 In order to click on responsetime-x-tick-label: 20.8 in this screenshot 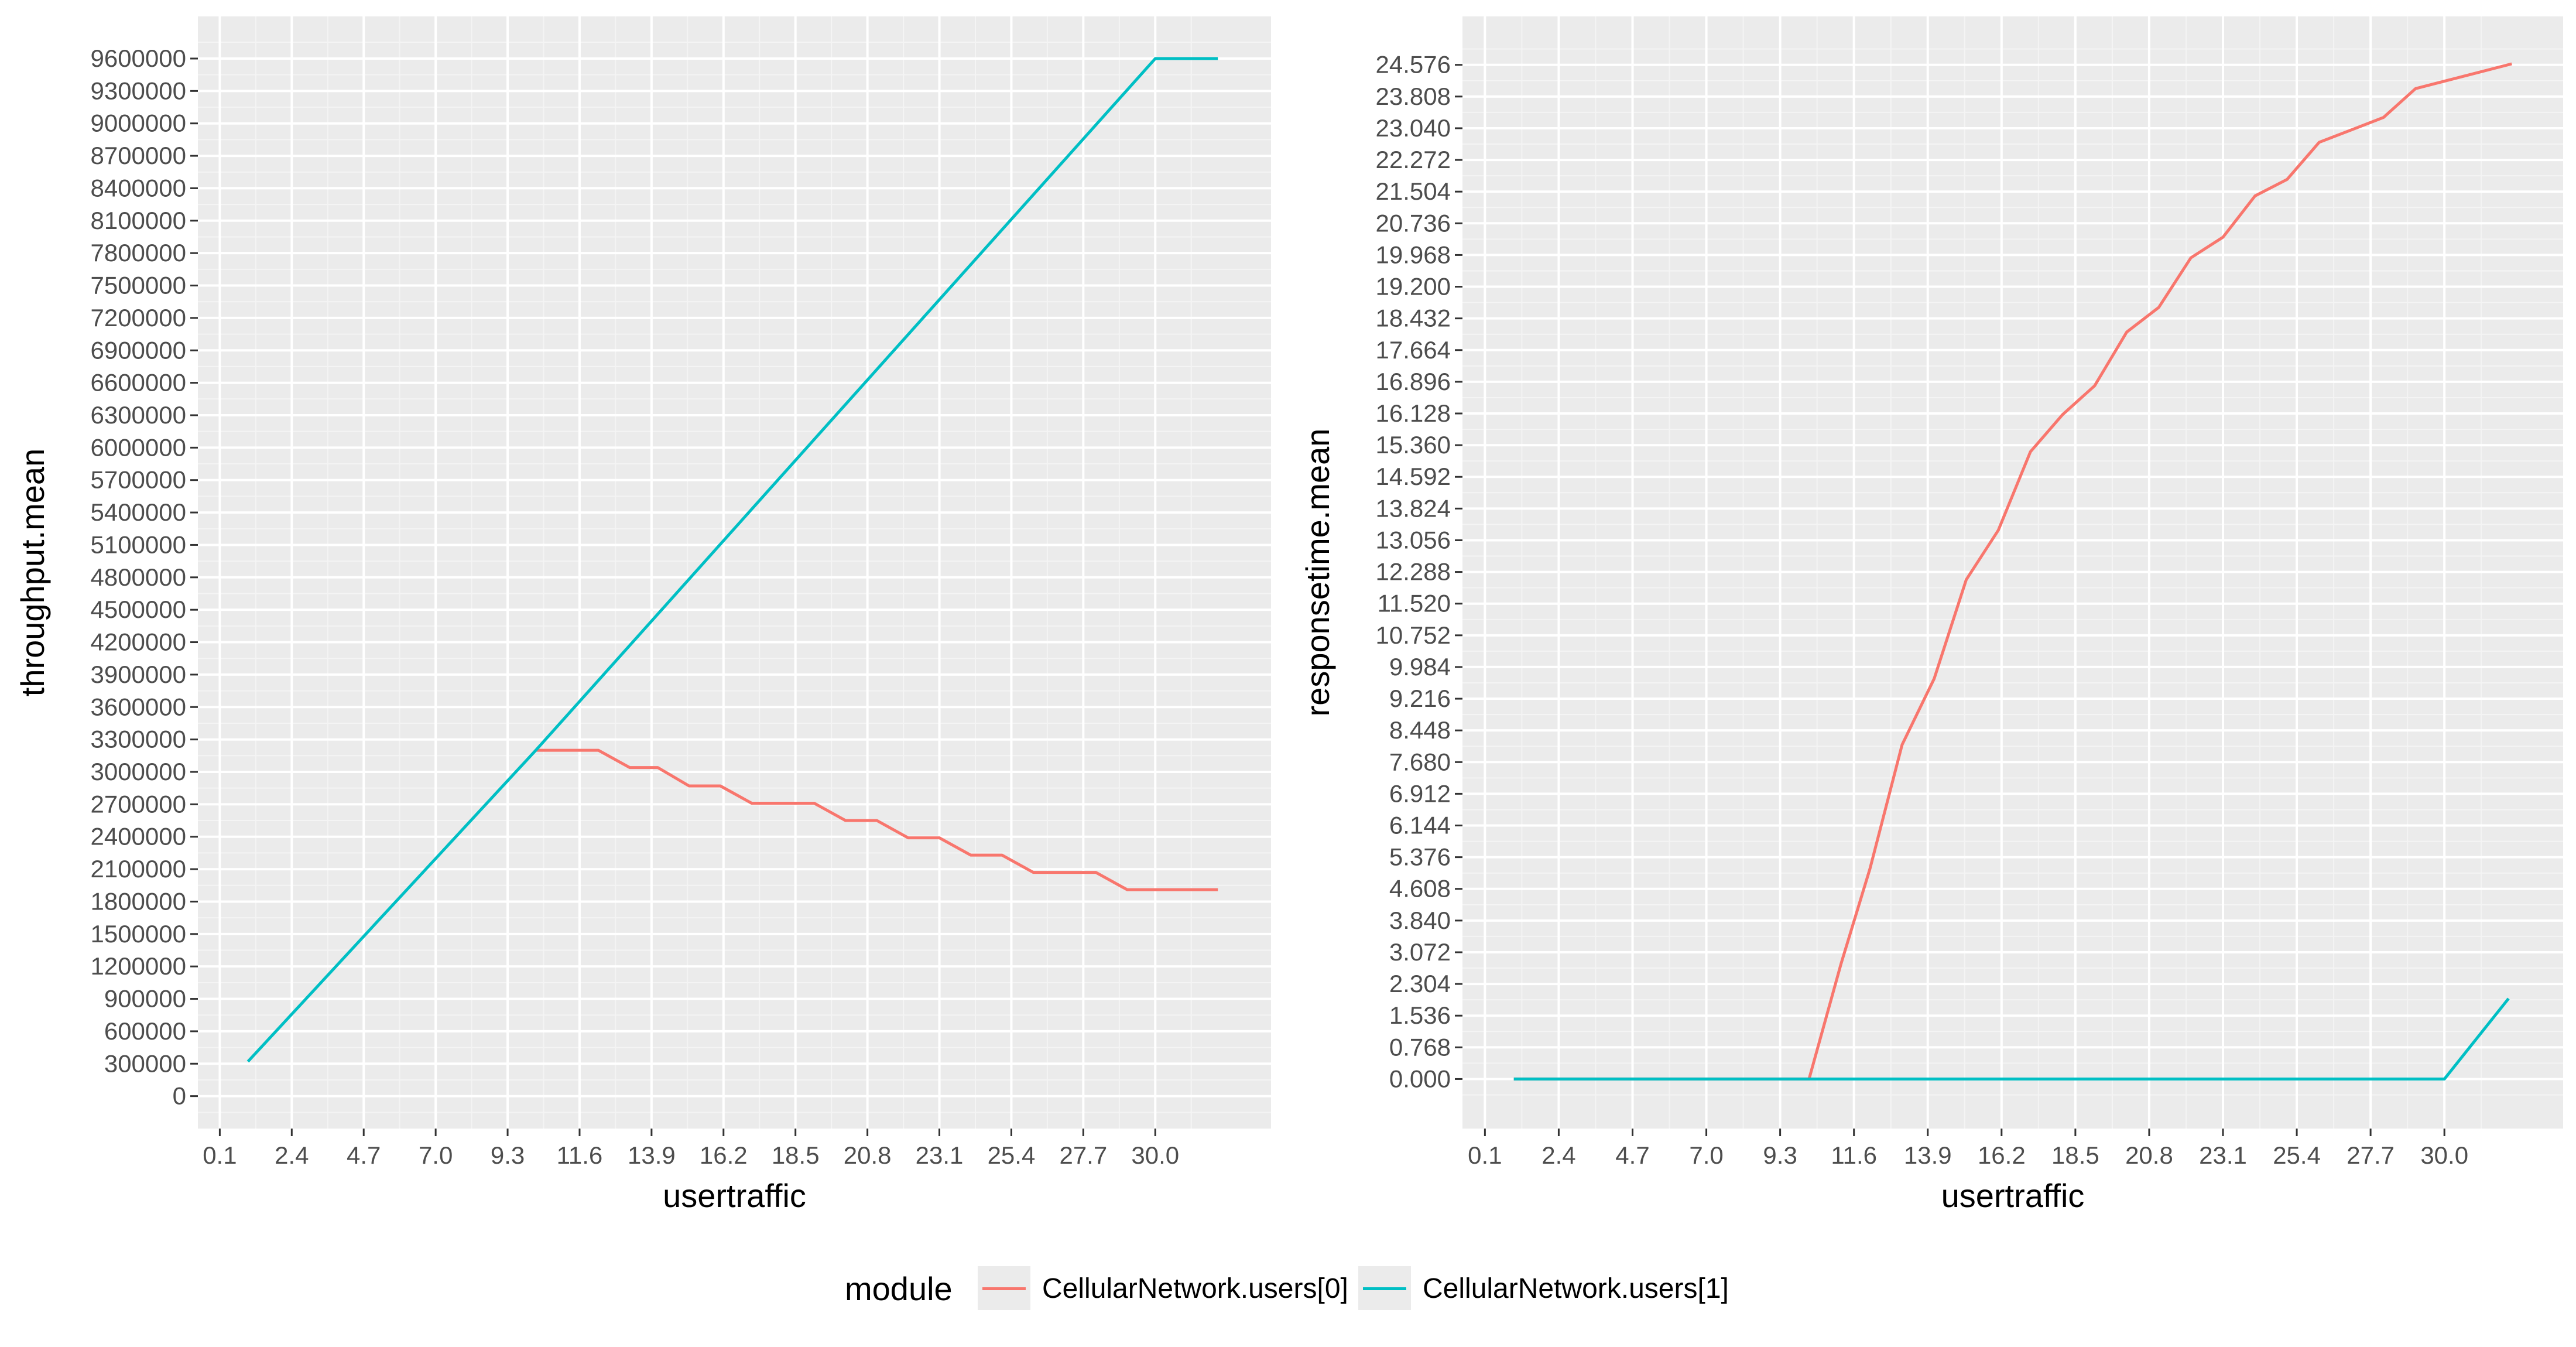, I will do `click(2149, 1155)`.